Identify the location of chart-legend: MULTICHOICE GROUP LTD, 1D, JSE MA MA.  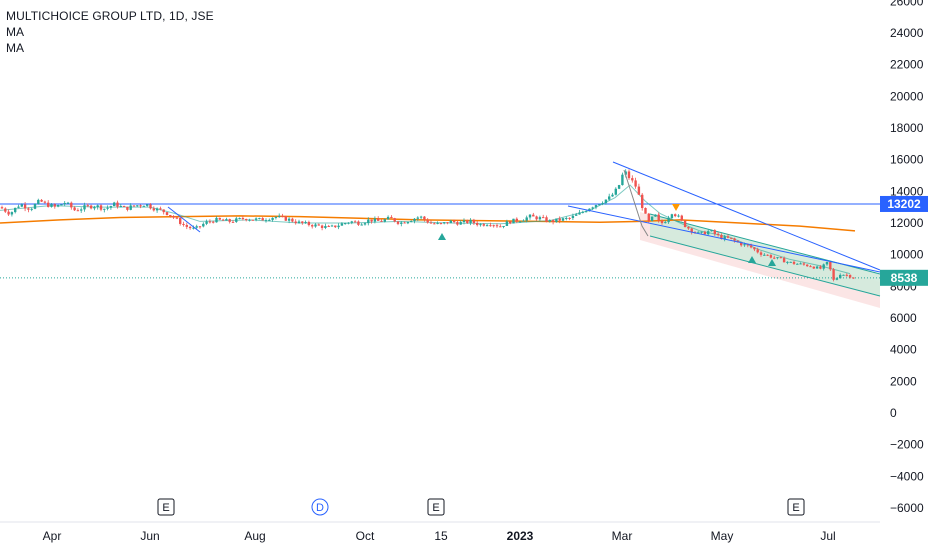
(110, 32).